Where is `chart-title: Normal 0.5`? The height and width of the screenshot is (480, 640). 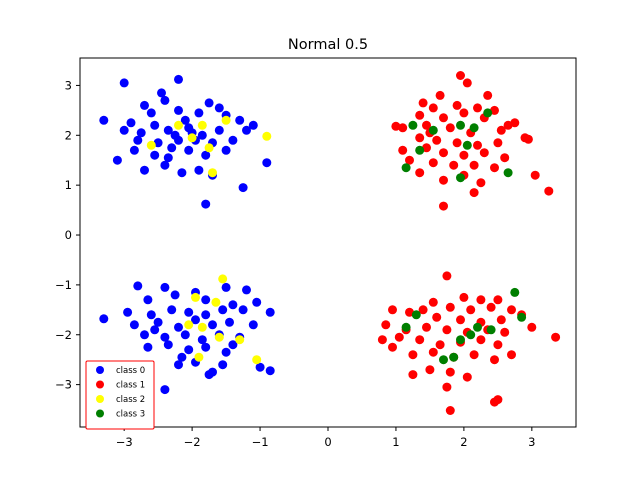 chart-title: Normal 0.5 is located at coordinates (328, 45).